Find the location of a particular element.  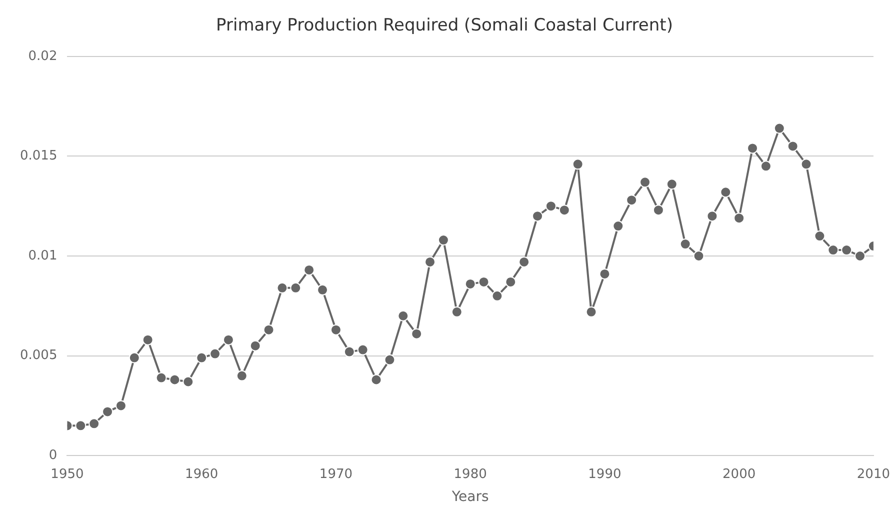

x-tick-label: 2000 is located at coordinates (739, 474).